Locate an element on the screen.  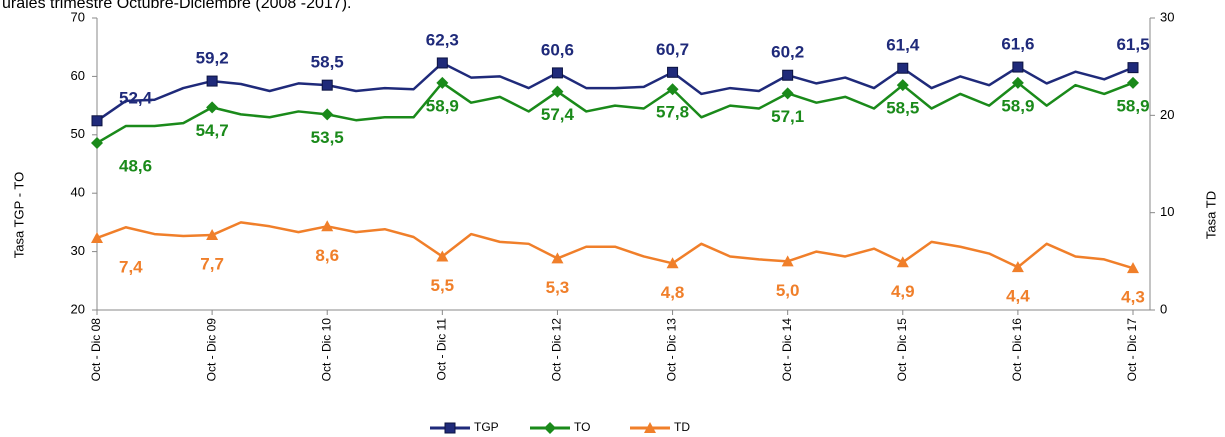
y-tick-label: 30 is located at coordinates (78, 250).